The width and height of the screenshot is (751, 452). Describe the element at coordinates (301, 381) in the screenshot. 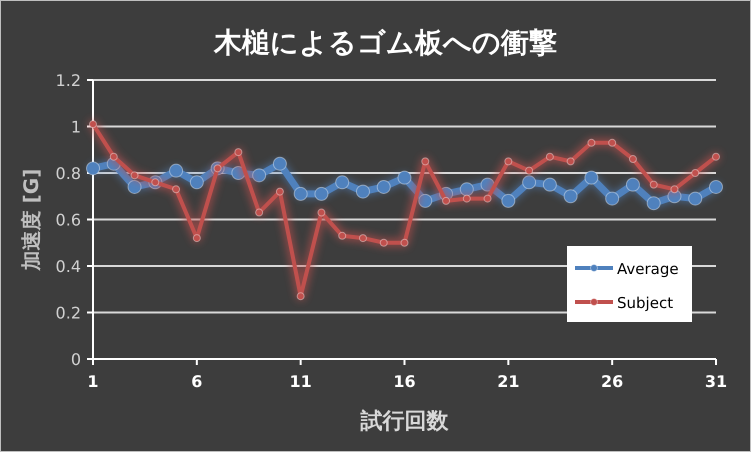

I see `x-tick-label: 11` at that location.